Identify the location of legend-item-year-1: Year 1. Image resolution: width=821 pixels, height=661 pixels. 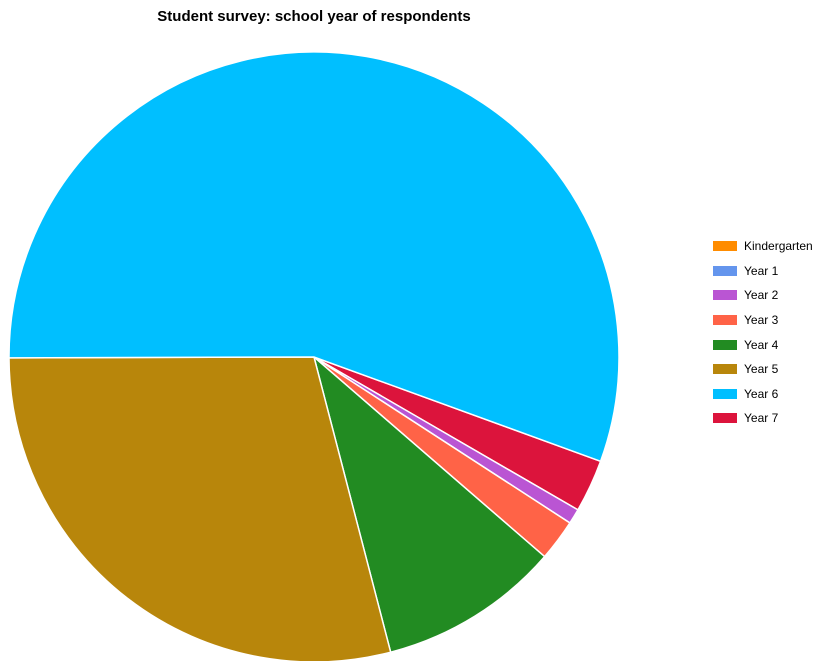
(763, 271).